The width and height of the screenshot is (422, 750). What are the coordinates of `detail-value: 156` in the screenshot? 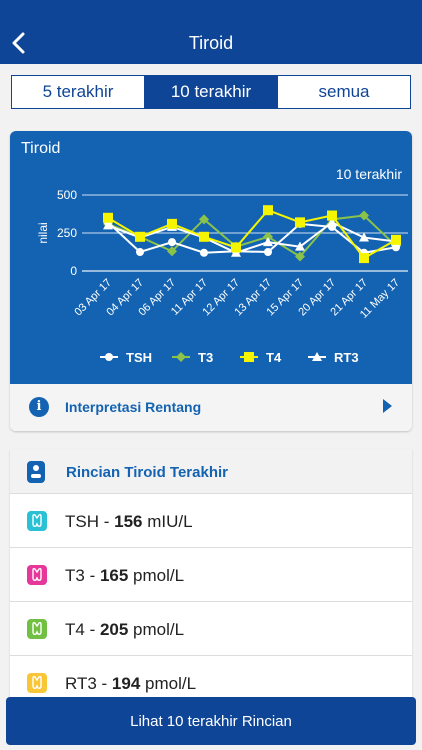 It's located at (128, 521).